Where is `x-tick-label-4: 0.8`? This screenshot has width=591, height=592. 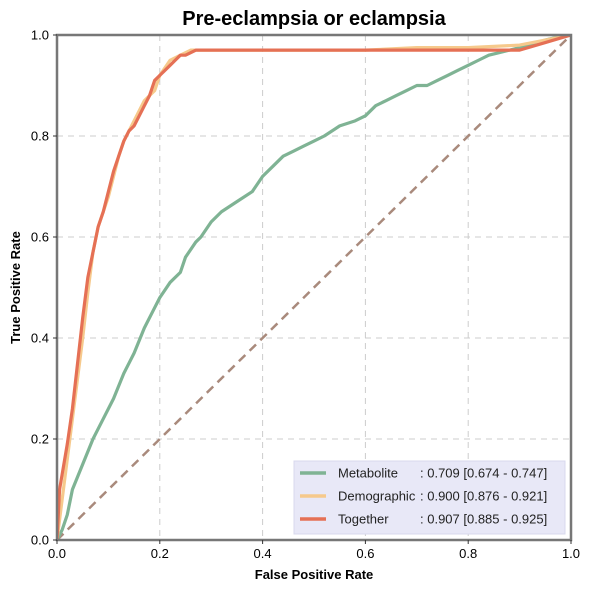
x-tick-label-4: 0.8 is located at coordinates (468, 553).